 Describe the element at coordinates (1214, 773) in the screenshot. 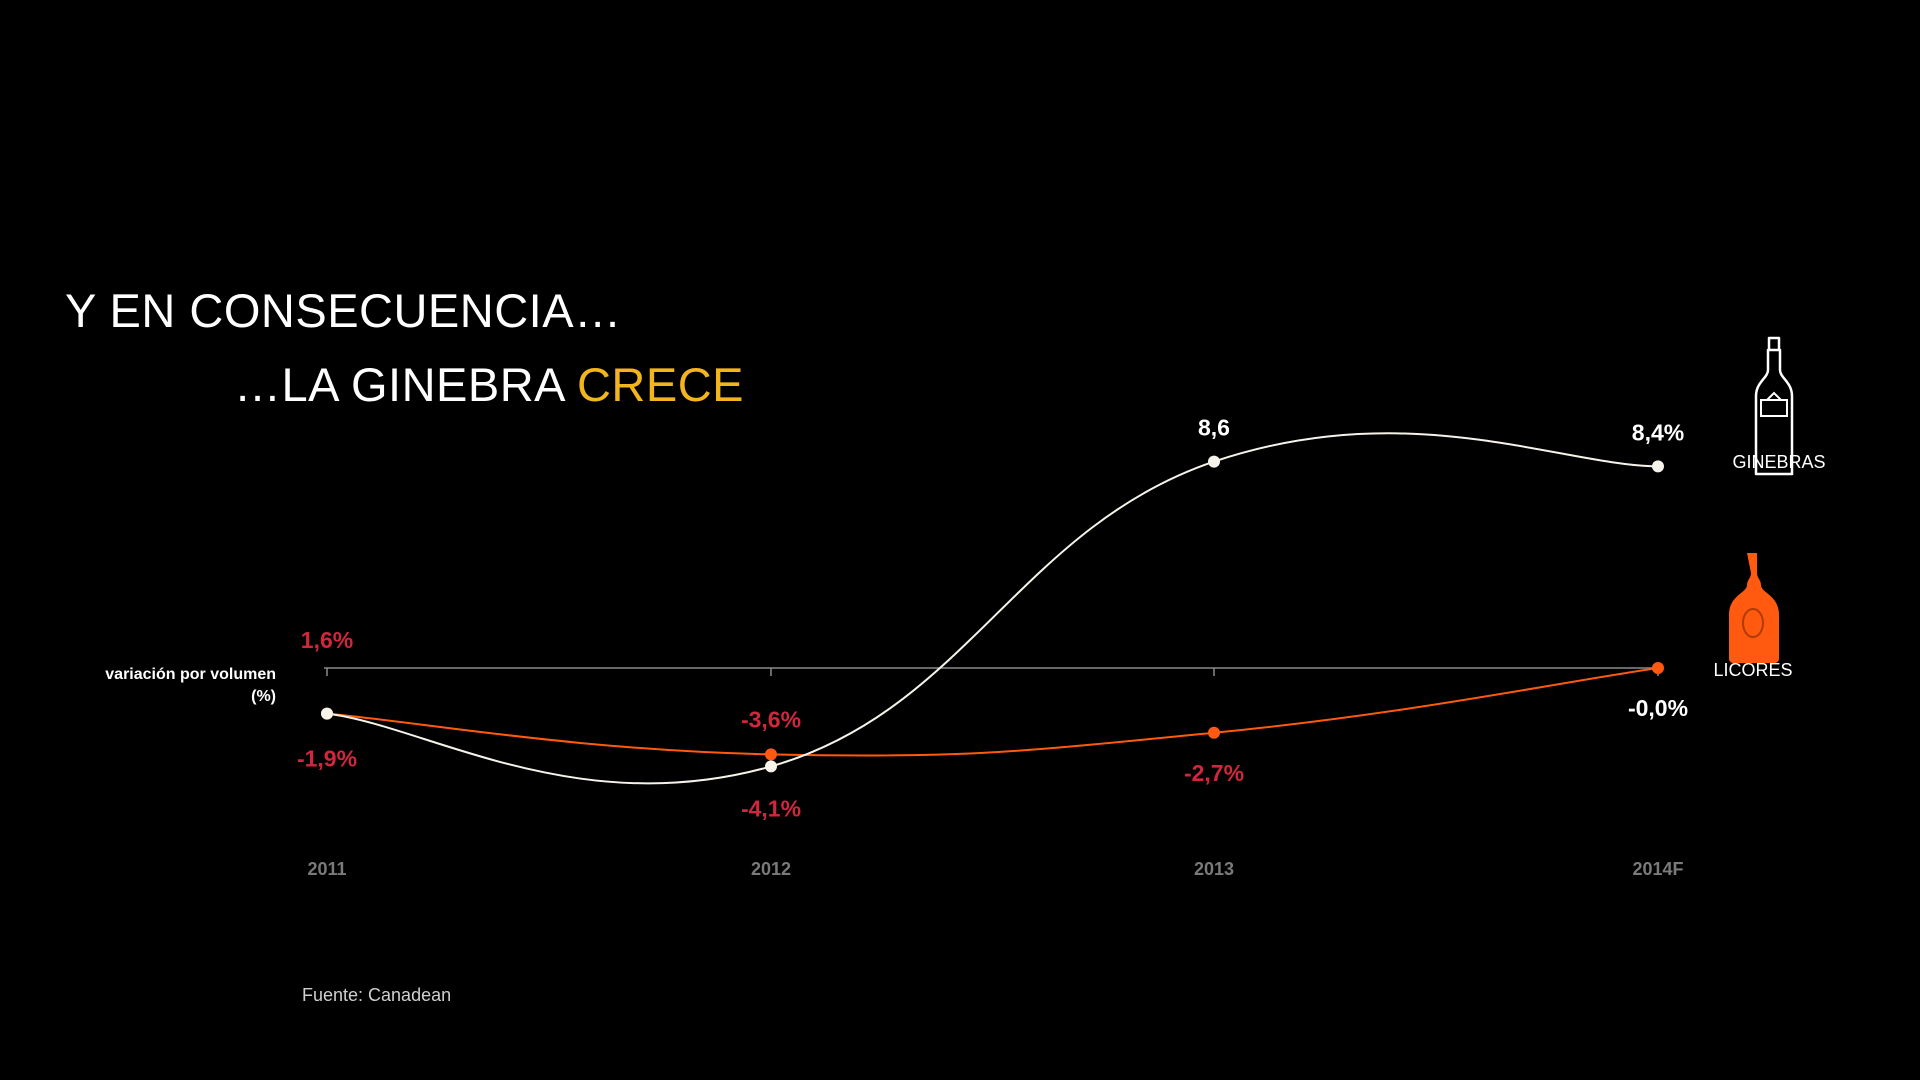

I see `data-label-licores-2013: -2,7%` at that location.